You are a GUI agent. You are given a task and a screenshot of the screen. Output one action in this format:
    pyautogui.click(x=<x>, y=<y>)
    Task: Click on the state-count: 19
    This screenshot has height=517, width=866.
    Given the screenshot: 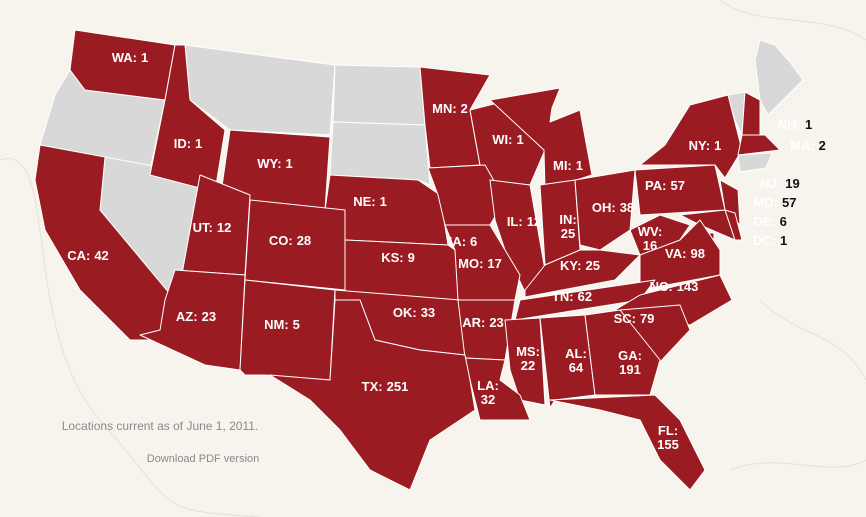 What is the action you would take?
    pyautogui.click(x=792, y=183)
    